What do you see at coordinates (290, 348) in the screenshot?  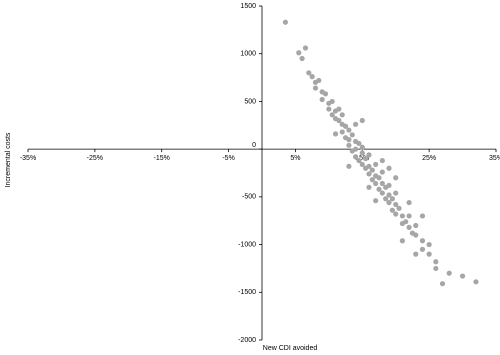 I see `x-axis-label: New CDI avoided` at bounding box center [290, 348].